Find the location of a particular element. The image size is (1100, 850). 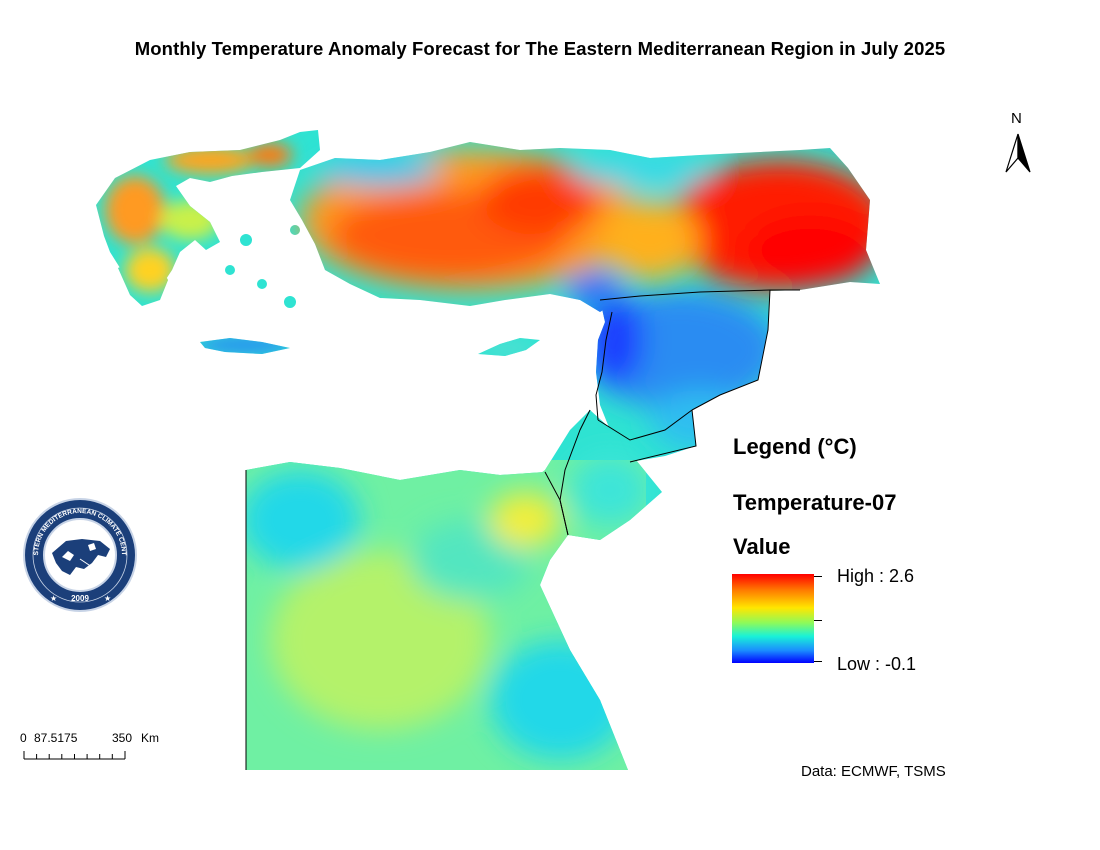

legend-field-name: Value is located at coordinates (762, 546).